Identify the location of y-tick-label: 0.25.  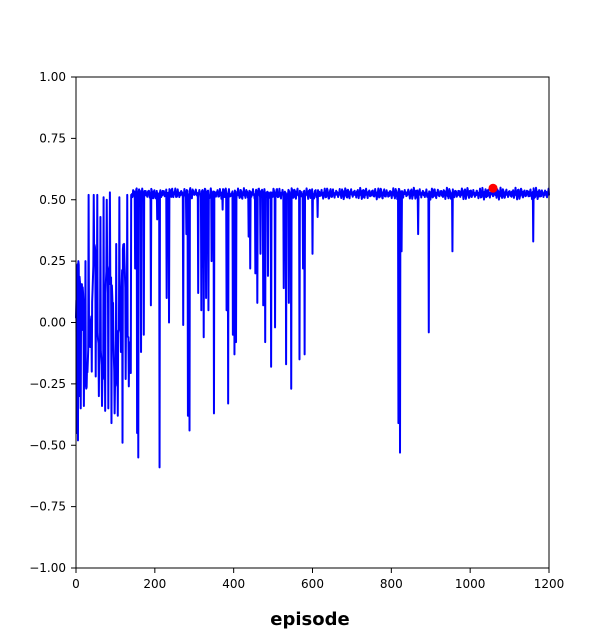
(52, 261).